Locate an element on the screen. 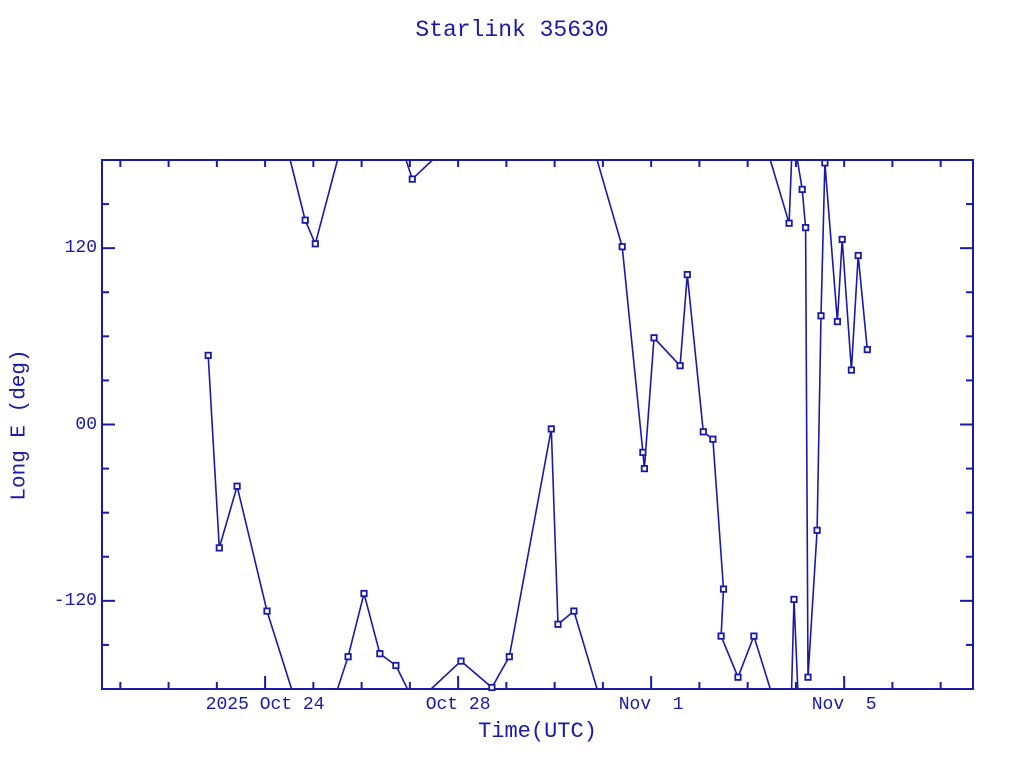  x-tick-label: Oct 28 is located at coordinates (458, 705).